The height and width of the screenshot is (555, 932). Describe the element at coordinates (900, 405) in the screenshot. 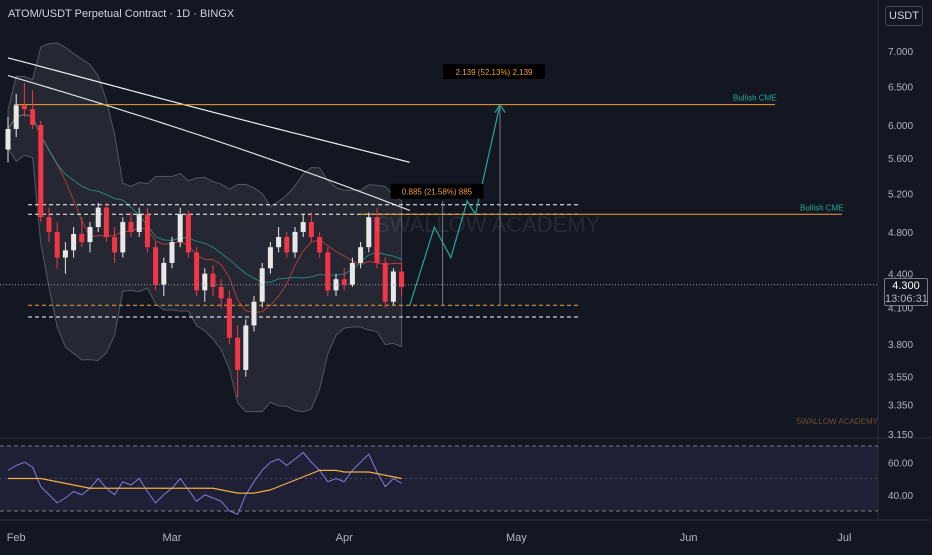

I see `y-tick-label: 3.350` at that location.